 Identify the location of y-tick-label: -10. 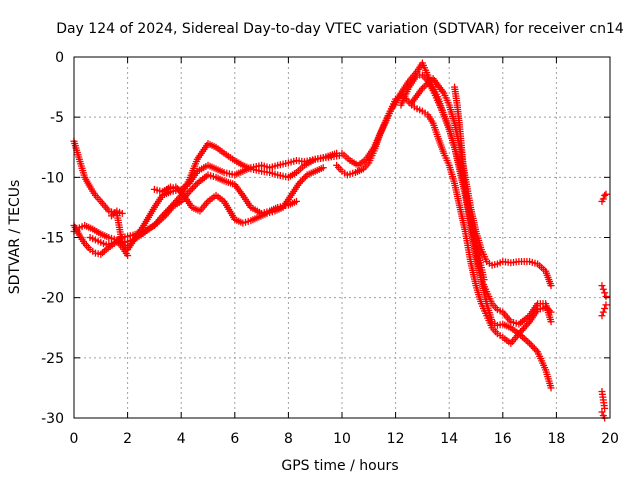
(52, 178).